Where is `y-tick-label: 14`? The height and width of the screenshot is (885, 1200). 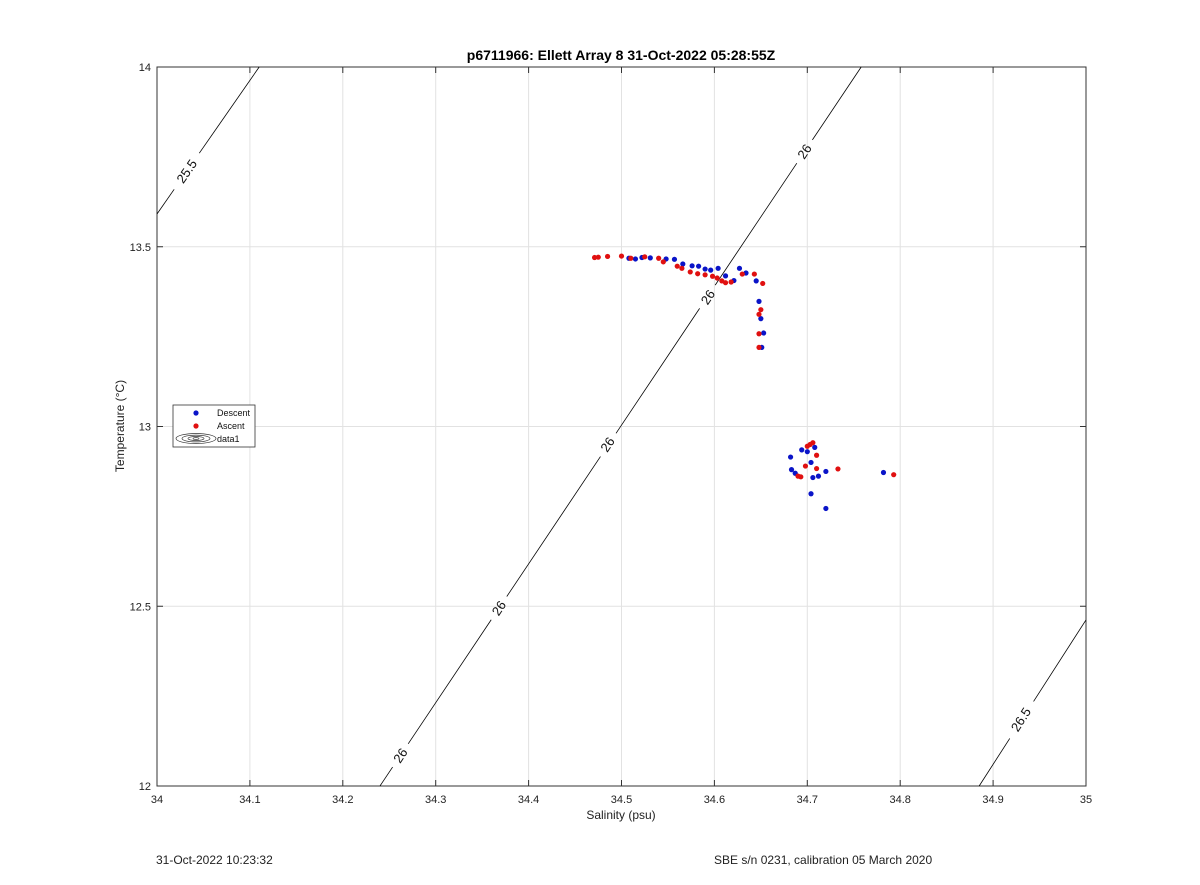
y-tick-label: 14 is located at coordinates (145, 68).